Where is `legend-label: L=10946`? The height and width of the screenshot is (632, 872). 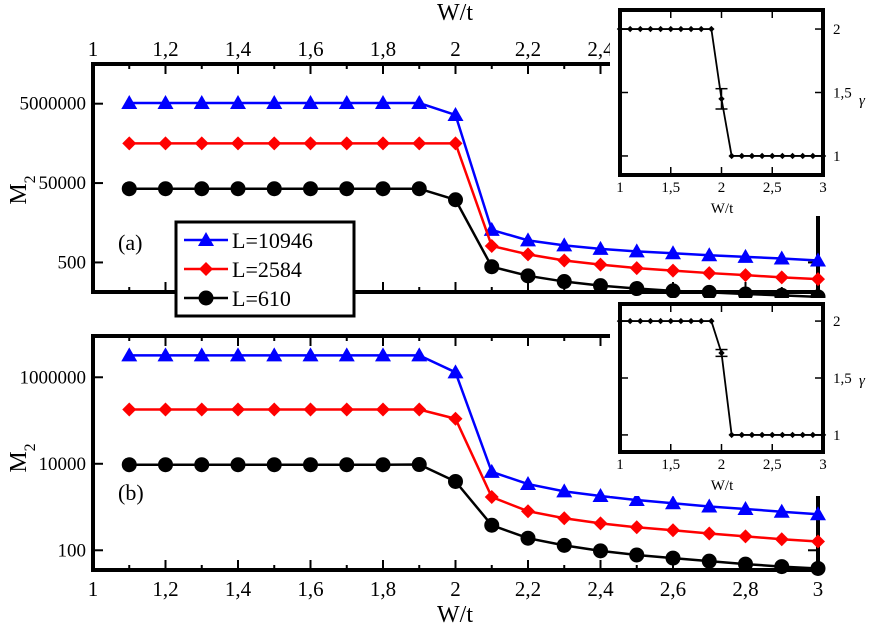
legend-label: L=10946 is located at coordinates (272, 240).